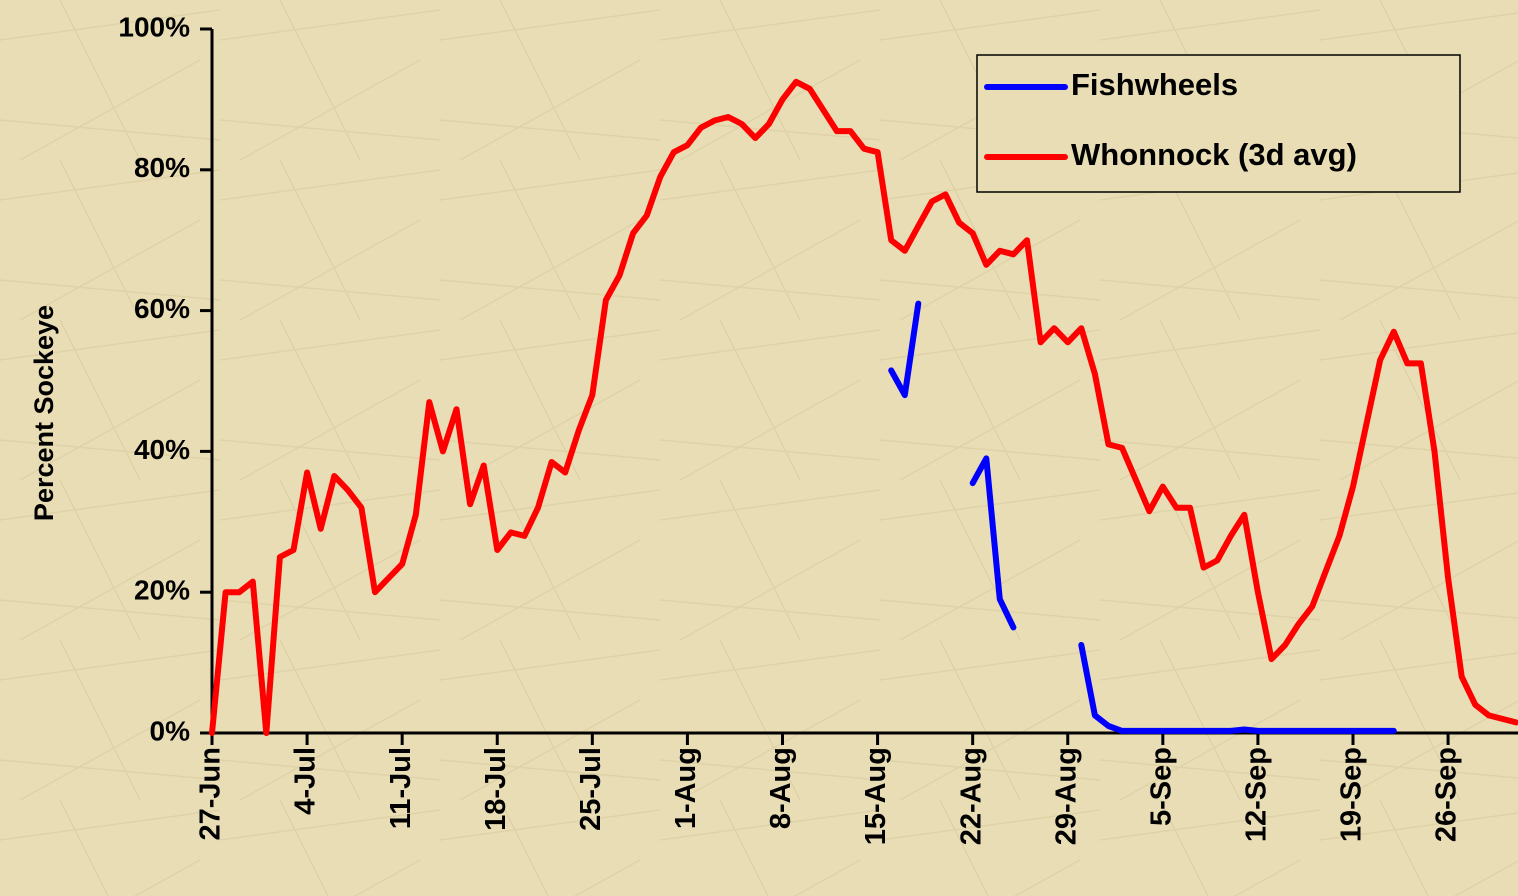 Image resolution: width=1518 pixels, height=896 pixels. Describe the element at coordinates (170, 730) in the screenshot. I see `y-tick-label: 0%` at that location.